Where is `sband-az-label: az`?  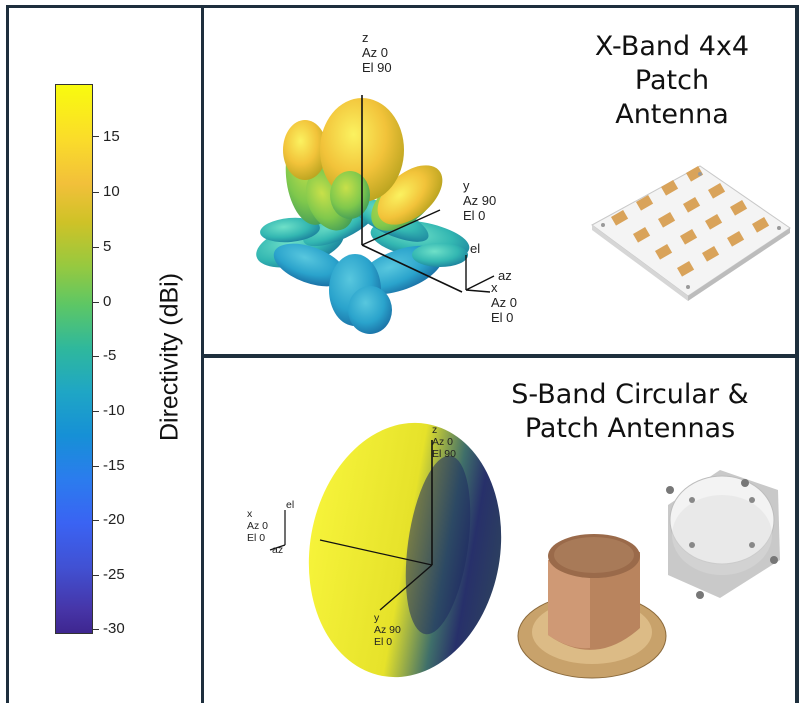
sband-az-label: az is located at coordinates (278, 550).